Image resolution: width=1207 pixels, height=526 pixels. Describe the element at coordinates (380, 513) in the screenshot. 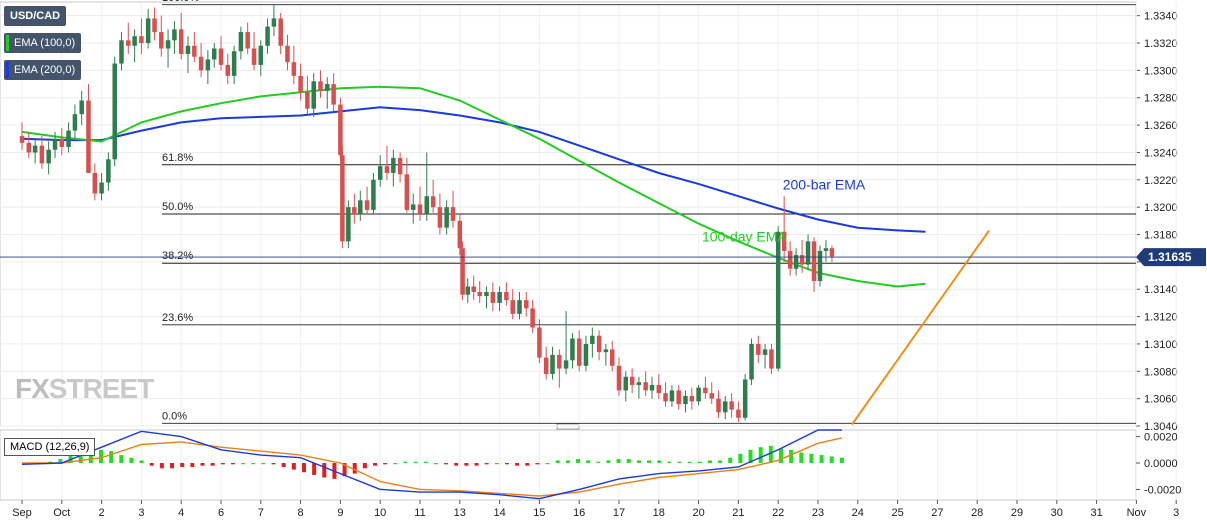

I see `time-tick-label: 10` at that location.